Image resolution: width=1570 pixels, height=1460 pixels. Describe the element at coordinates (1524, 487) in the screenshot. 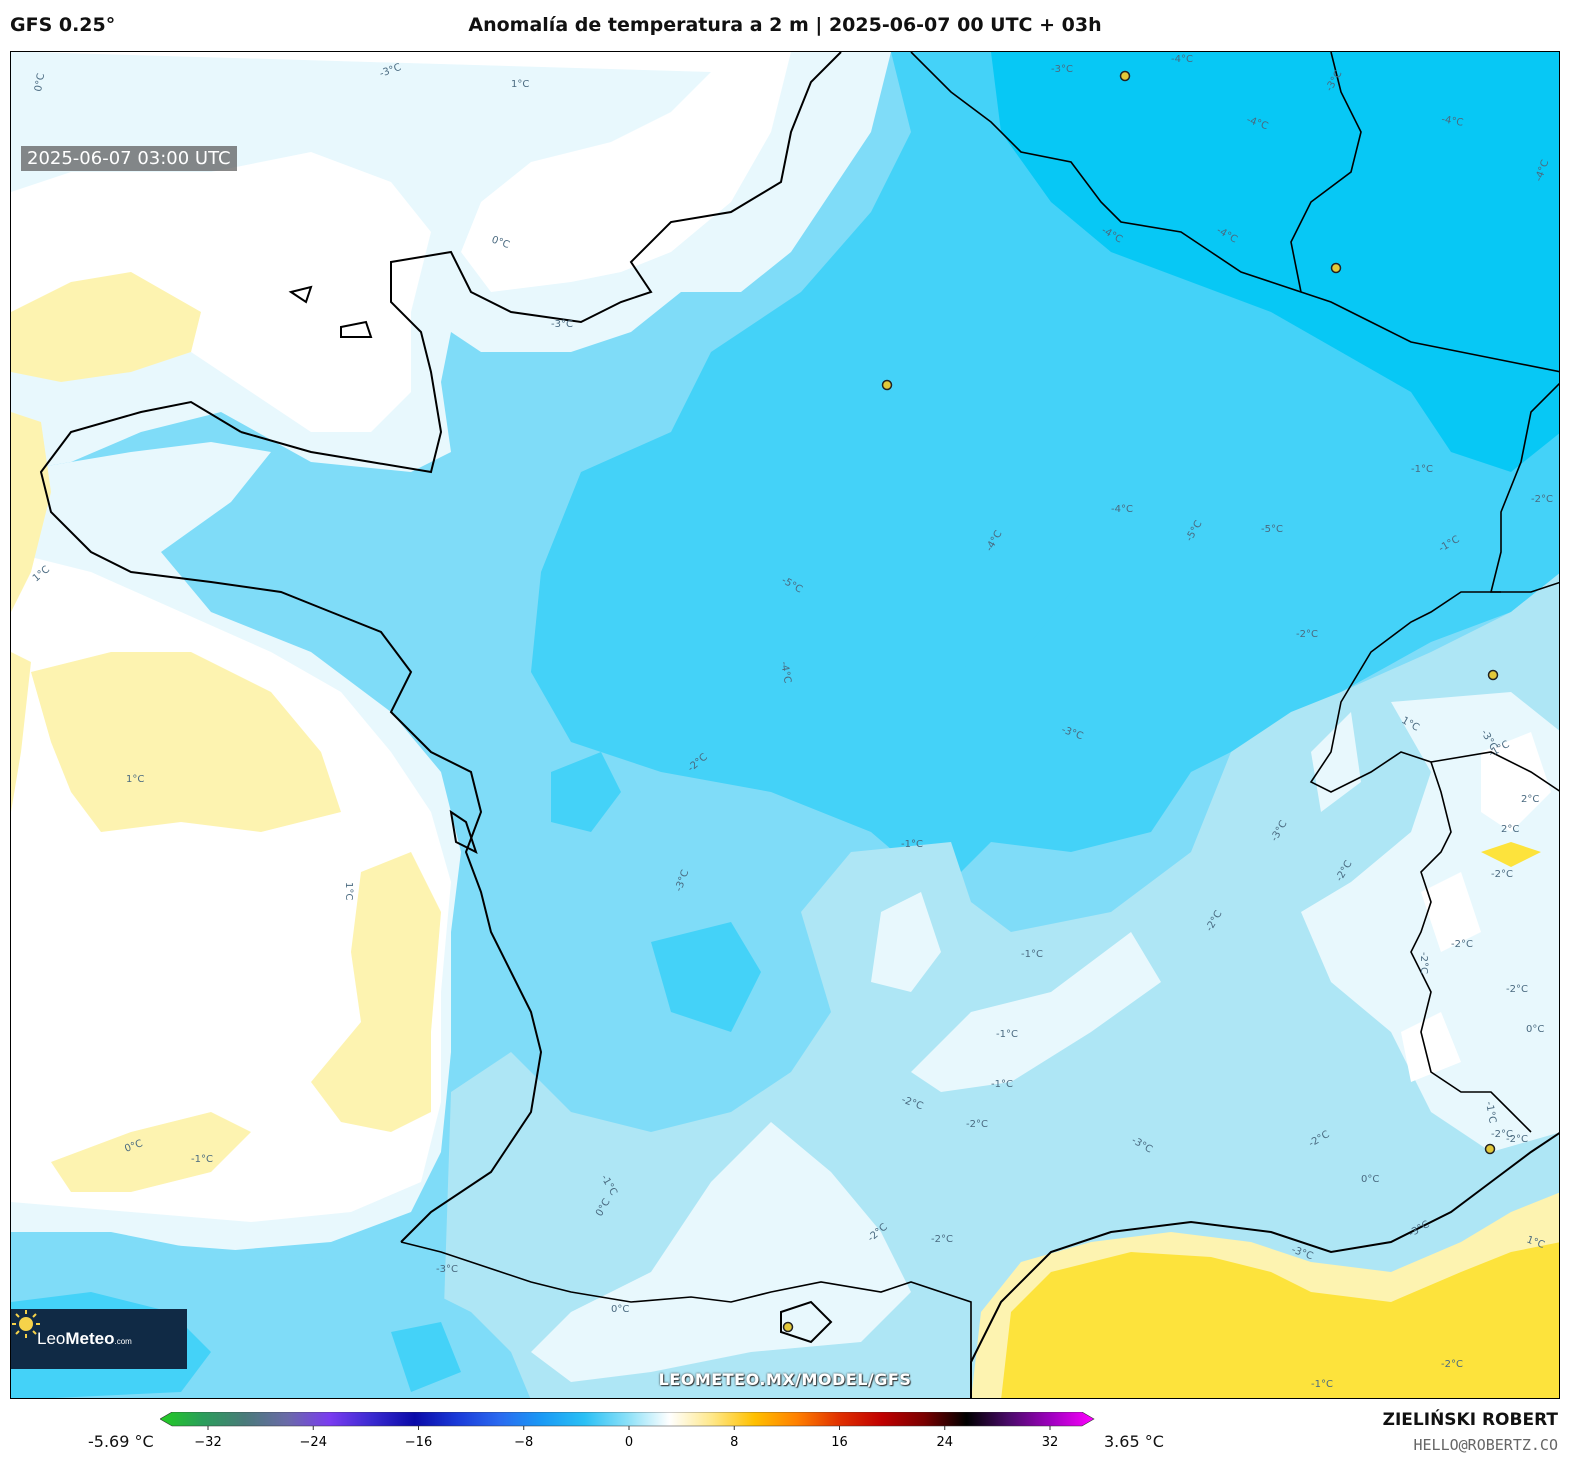

I see `border-germany-switzerland` at that location.